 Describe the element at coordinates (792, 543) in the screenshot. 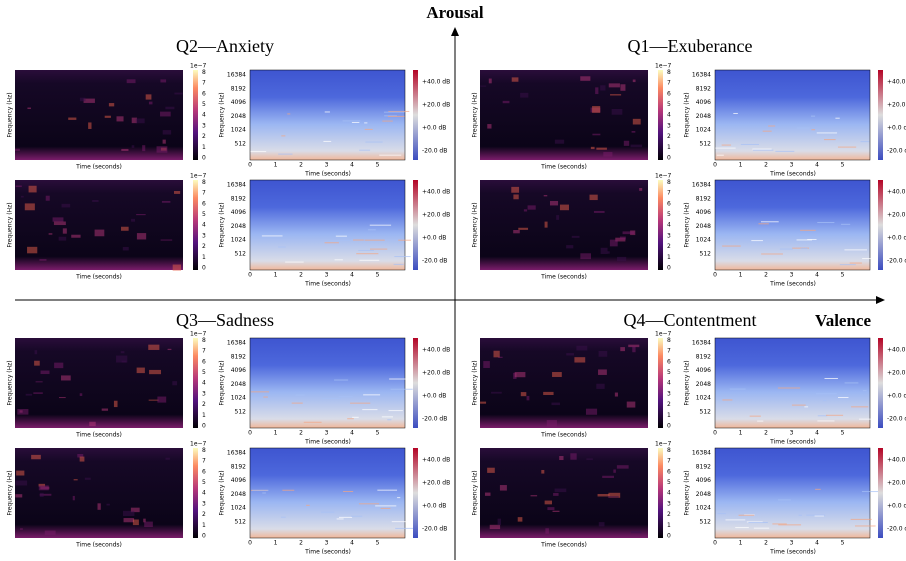

I see `x-tick-label: 3` at that location.